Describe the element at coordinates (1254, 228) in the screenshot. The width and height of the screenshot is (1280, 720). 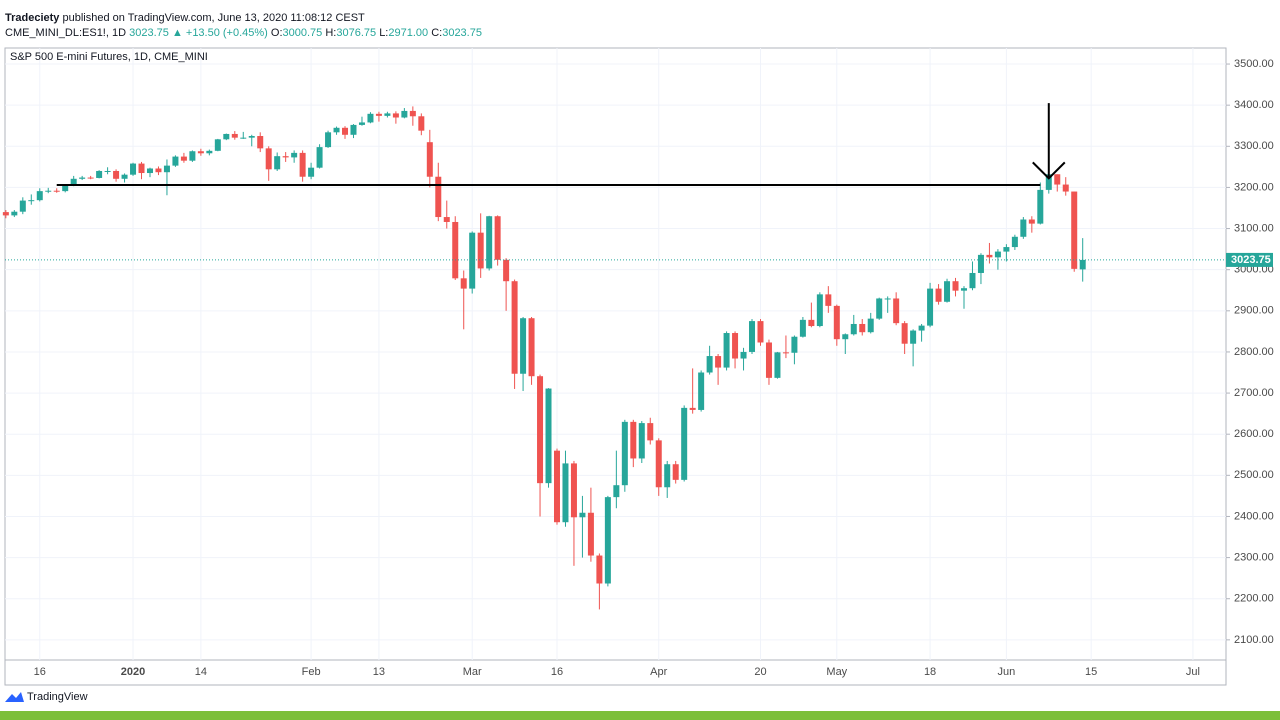
I see `y-tick-label: 3100.00` at that location.